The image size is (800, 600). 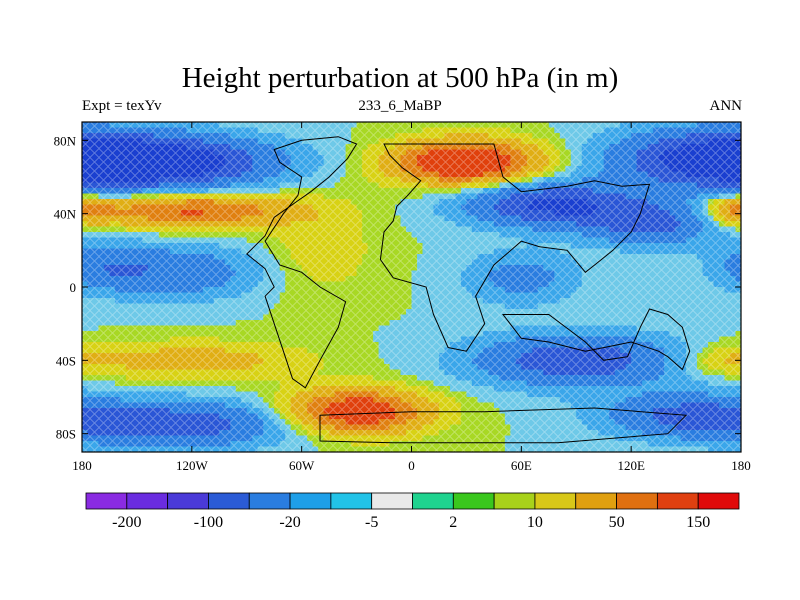 What do you see at coordinates (400, 78) in the screenshot?
I see `plot-title: Height perturbation at 500 hPa (in m)` at bounding box center [400, 78].